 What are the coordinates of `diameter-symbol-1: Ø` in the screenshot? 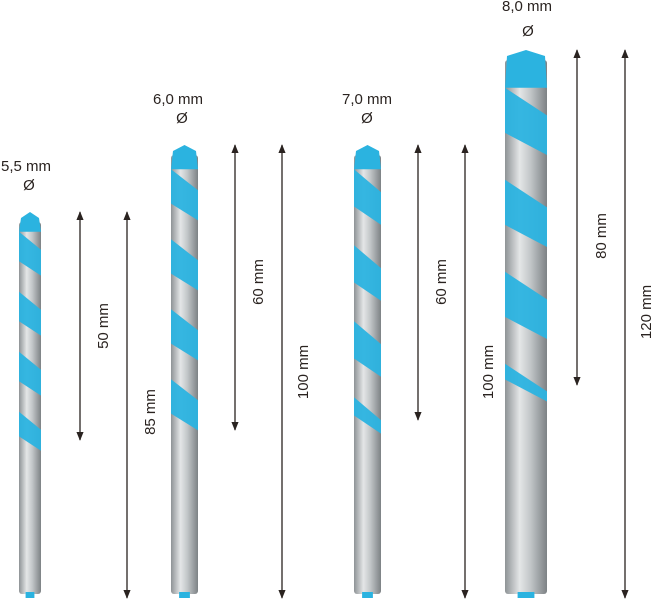 It's located at (29, 185).